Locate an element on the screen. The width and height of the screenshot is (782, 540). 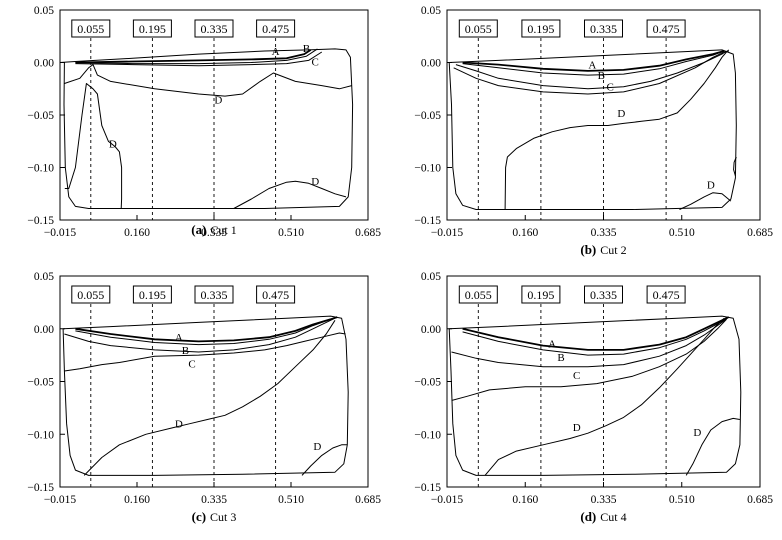
caption-text: Cut 1 is located at coordinates (223, 230).